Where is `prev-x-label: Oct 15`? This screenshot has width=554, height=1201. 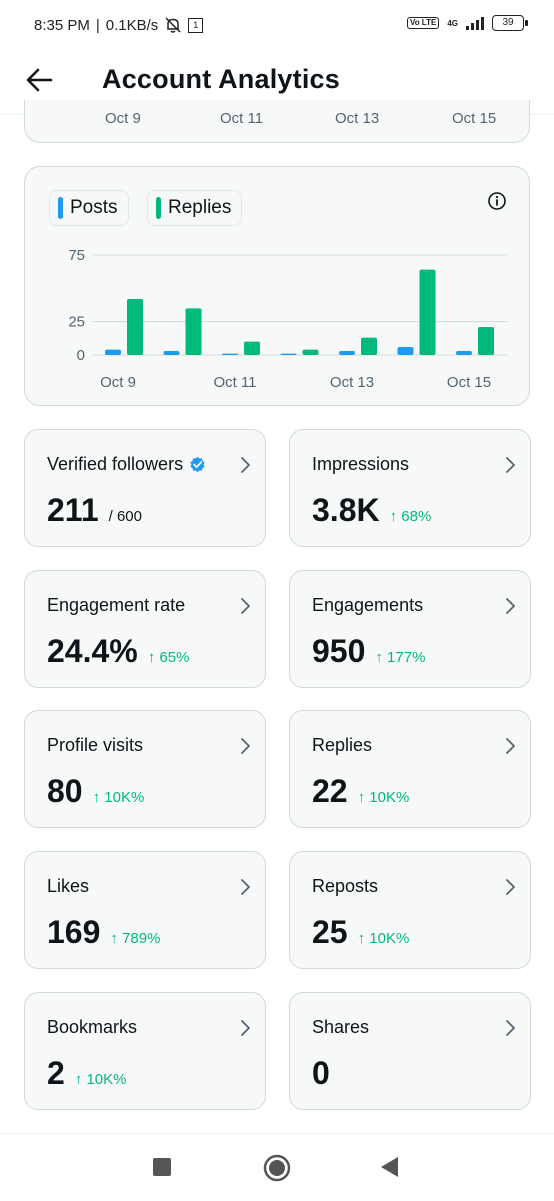
prev-x-label: Oct 15 is located at coordinates (474, 118).